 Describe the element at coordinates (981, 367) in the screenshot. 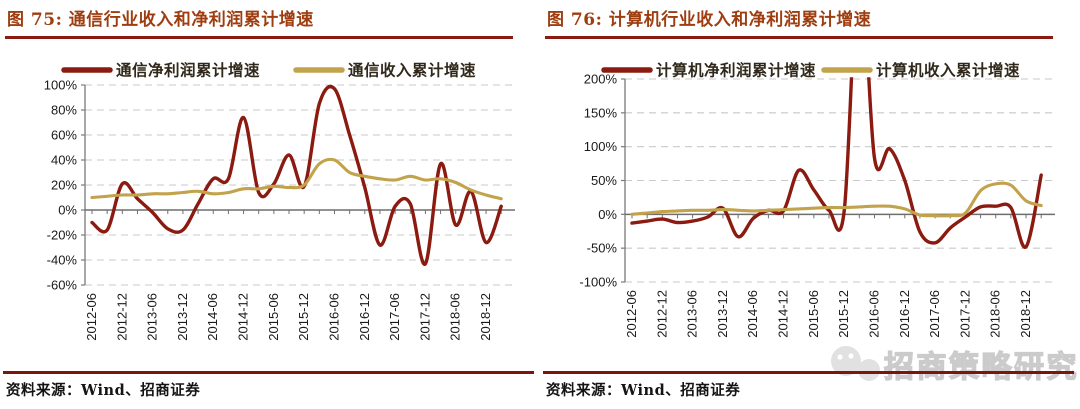

I see `watermark-text: 招商策略研究` at that location.